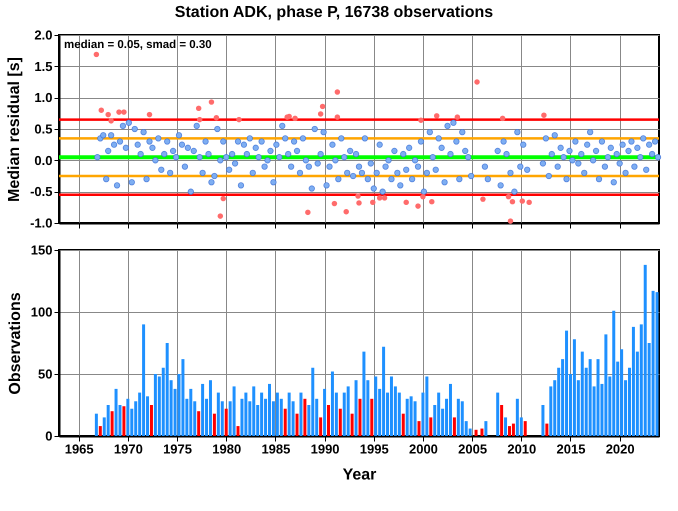 This screenshot has width=678, height=511. What do you see at coordinates (15, 343) in the screenshot?
I see `y-axis-title: Observations` at bounding box center [15, 343].